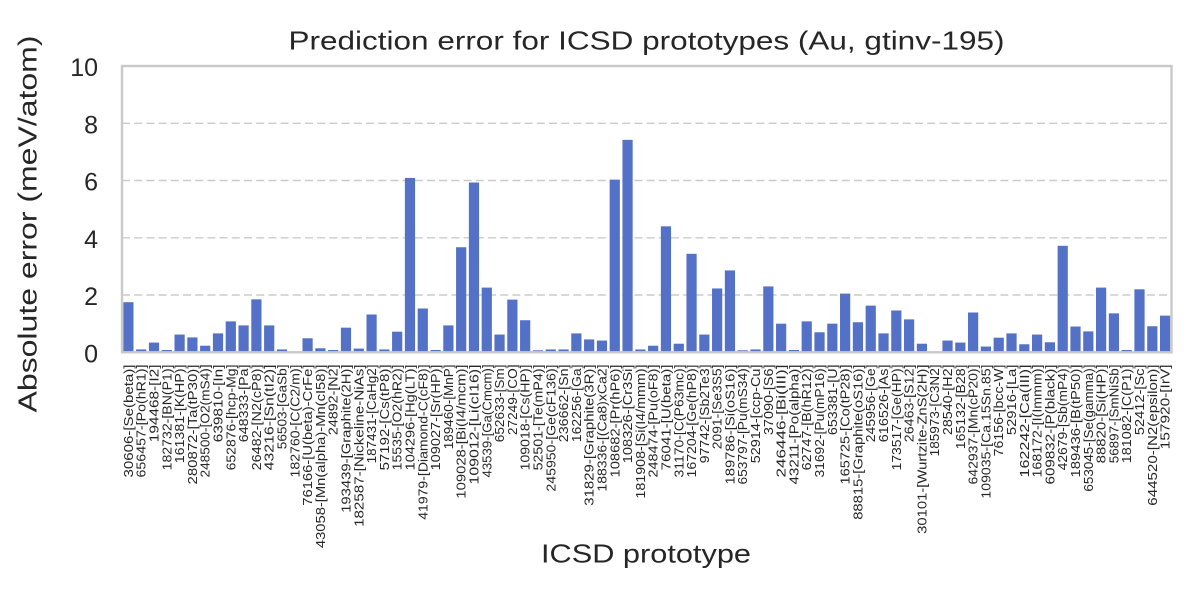  I want to click on svg-text: 43058-[Mn(alpha)-Mn(cI58)], so click(320, 457).